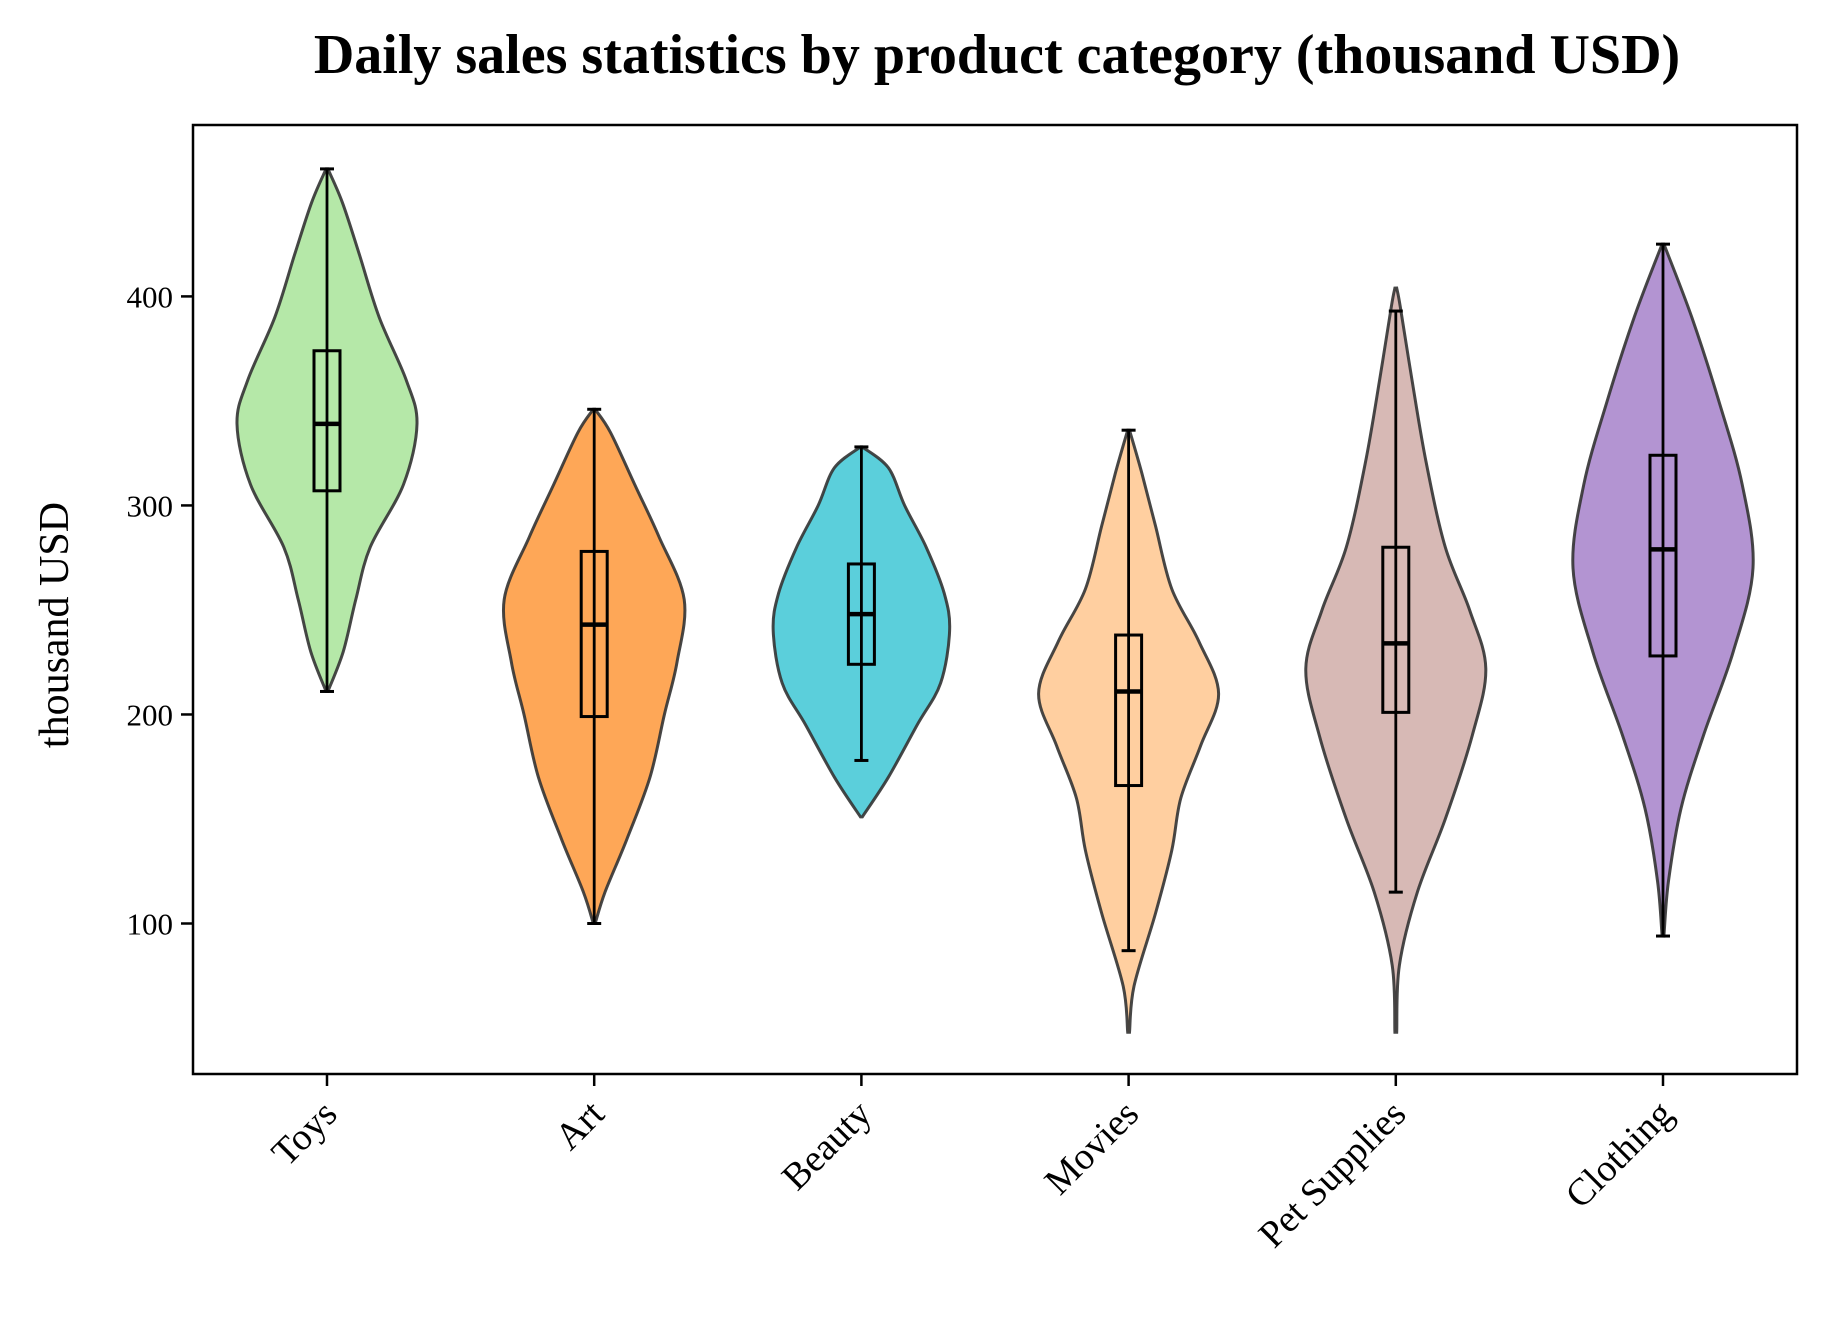 The width and height of the screenshot is (1831, 1333). What do you see at coordinates (305, 1134) in the screenshot?
I see `x-tick-label: Toys` at bounding box center [305, 1134].